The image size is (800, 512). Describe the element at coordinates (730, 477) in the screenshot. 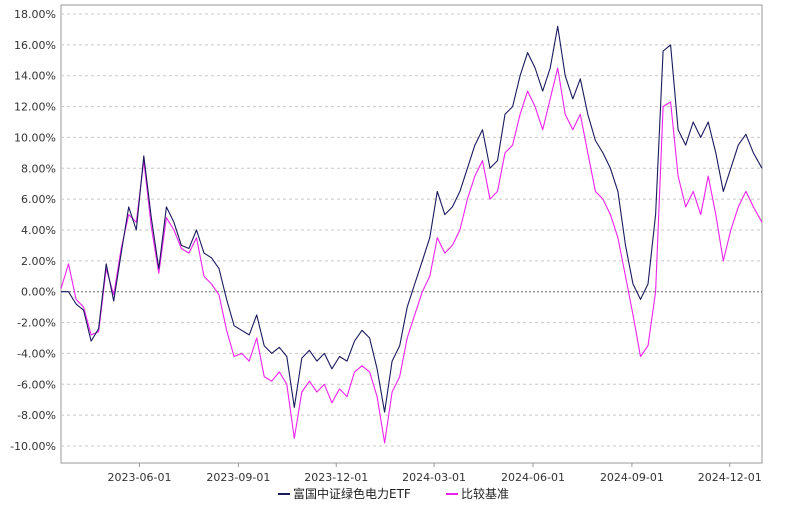

I see `x-tick-label: 2024-12-01` at that location.